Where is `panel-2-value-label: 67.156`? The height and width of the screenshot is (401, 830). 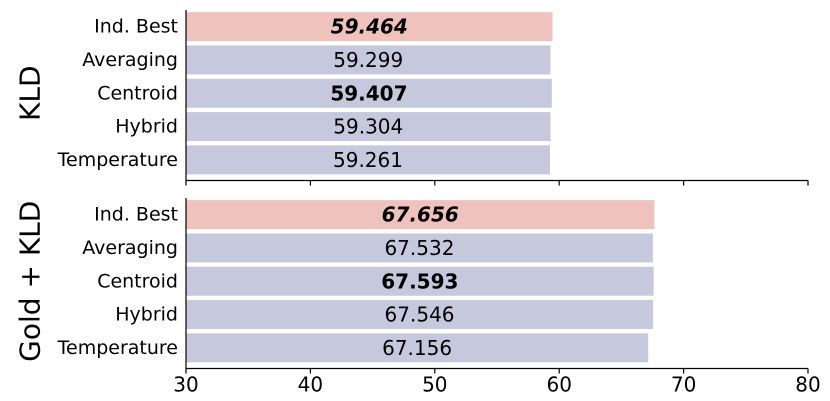 panel-2-value-label: 67.156 is located at coordinates (417, 348).